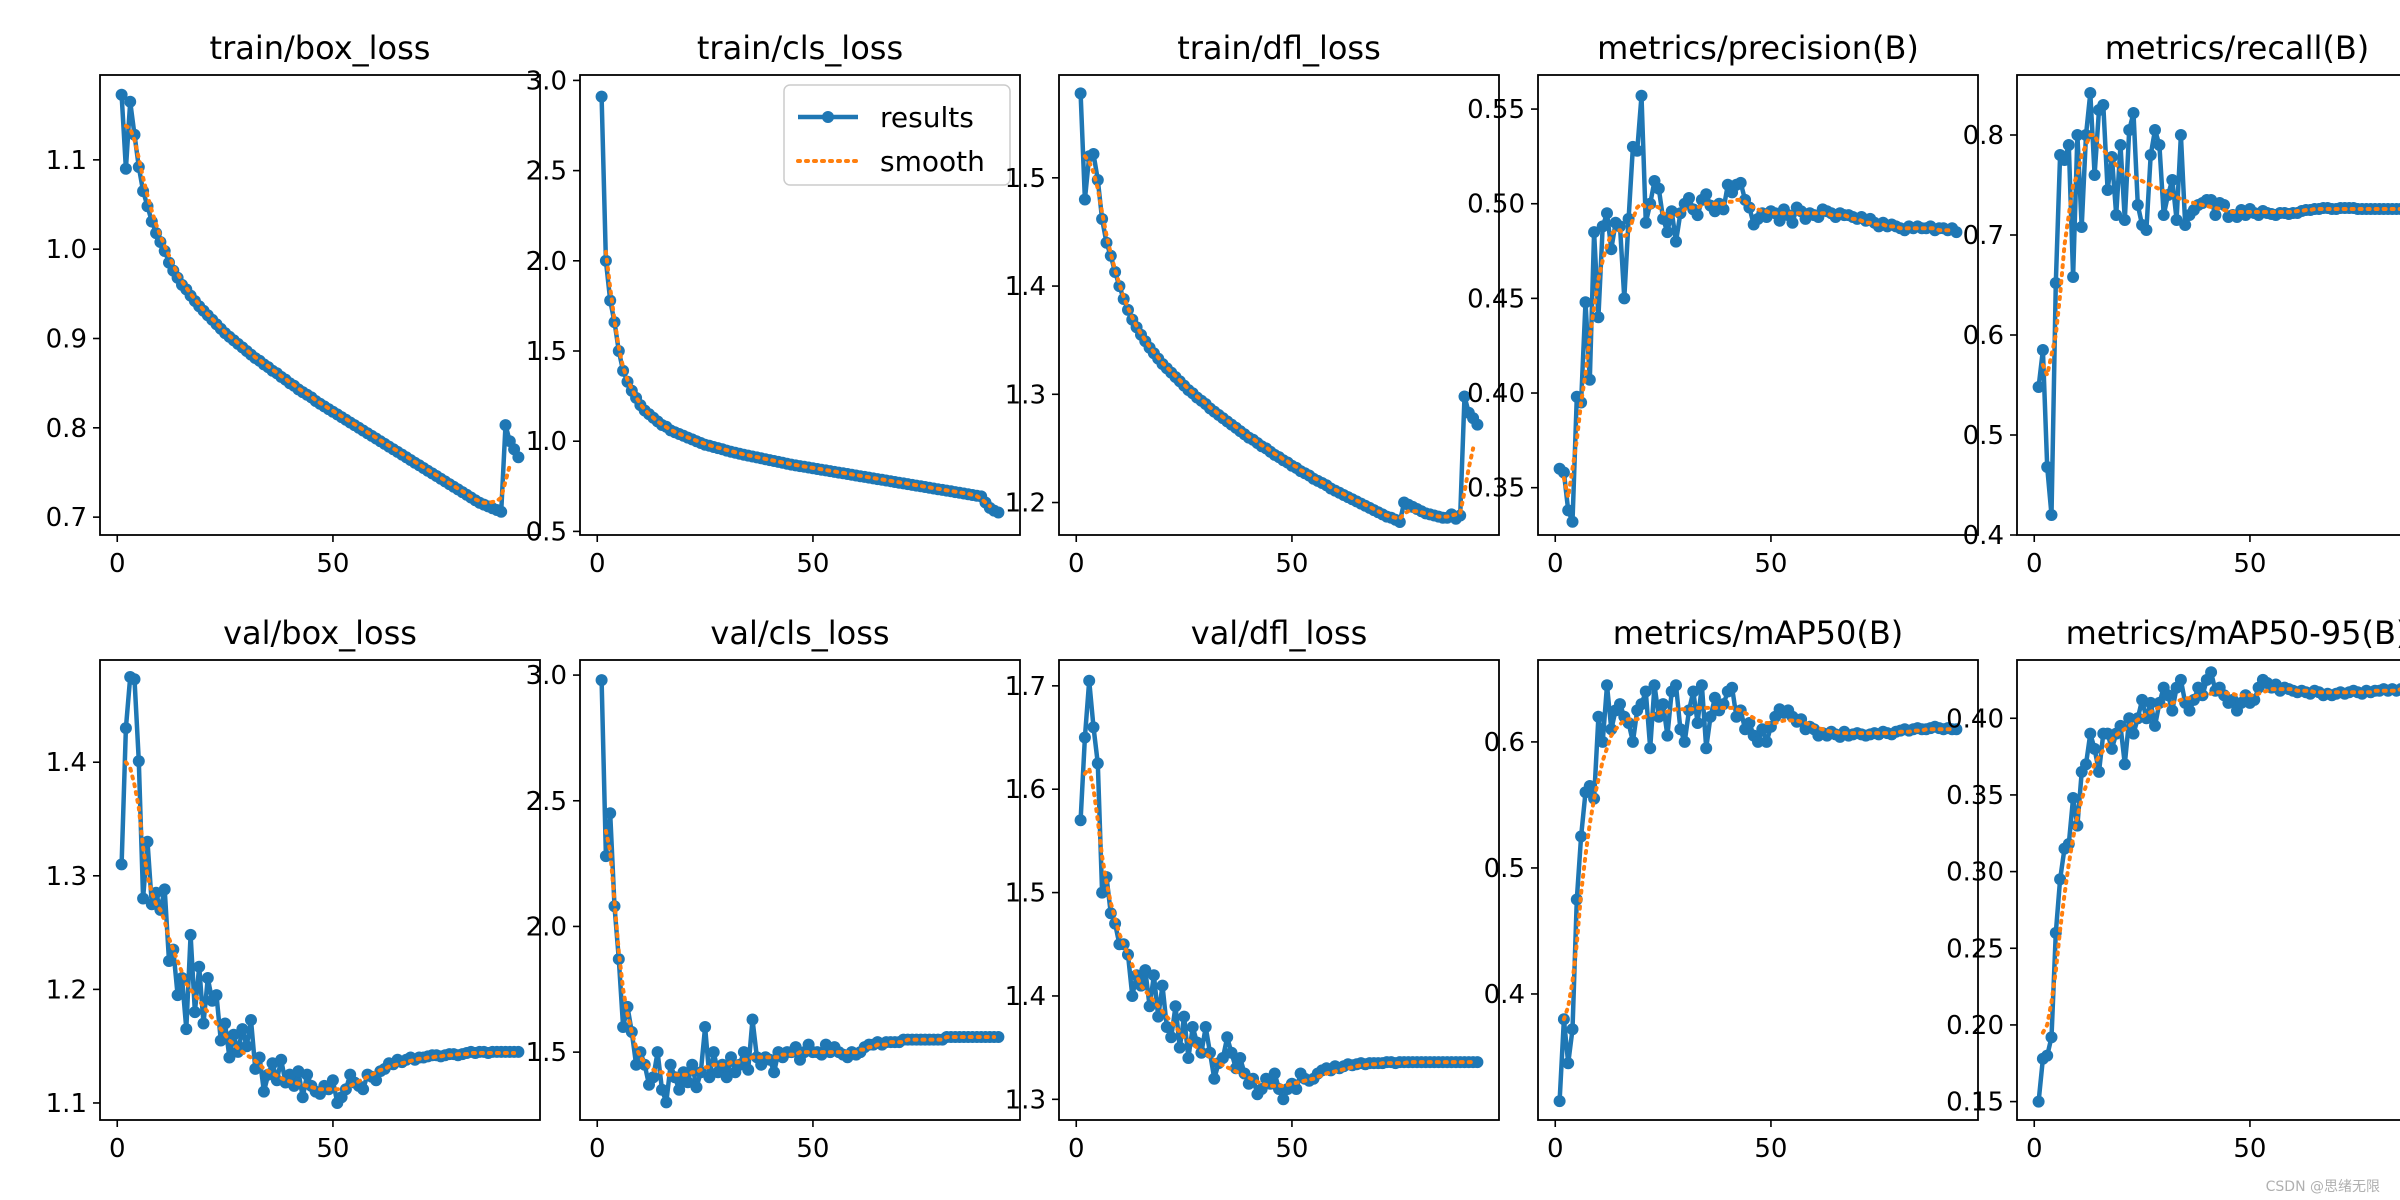  I want to click on y-tick-label: 0.4, so click(1983, 536).